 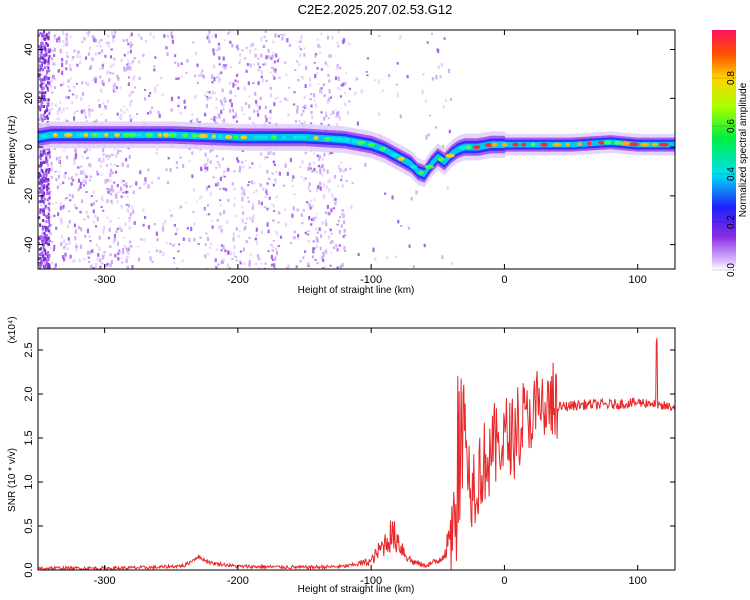 I want to click on snr-y-label: SNR (10 * v/v), so click(x=12, y=480).